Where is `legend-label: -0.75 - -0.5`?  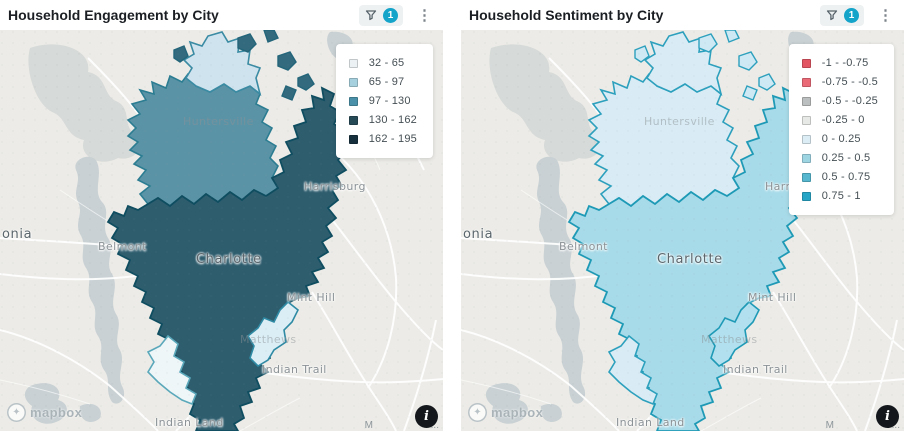 legend-label: -0.75 - -0.5 is located at coordinates (849, 82).